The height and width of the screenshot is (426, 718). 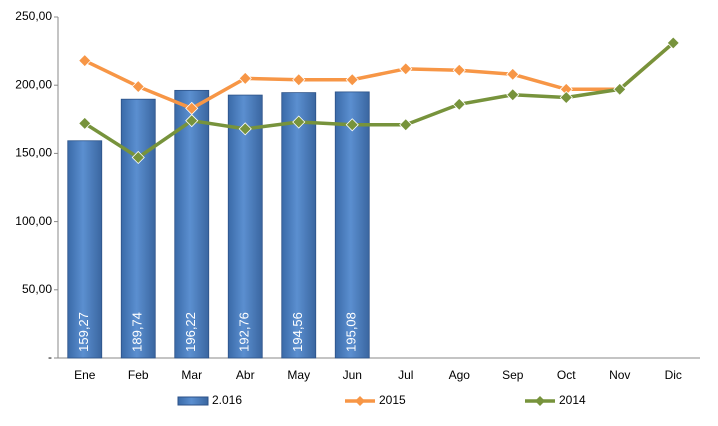 I want to click on x-tick-label: Nov, so click(x=619, y=375).